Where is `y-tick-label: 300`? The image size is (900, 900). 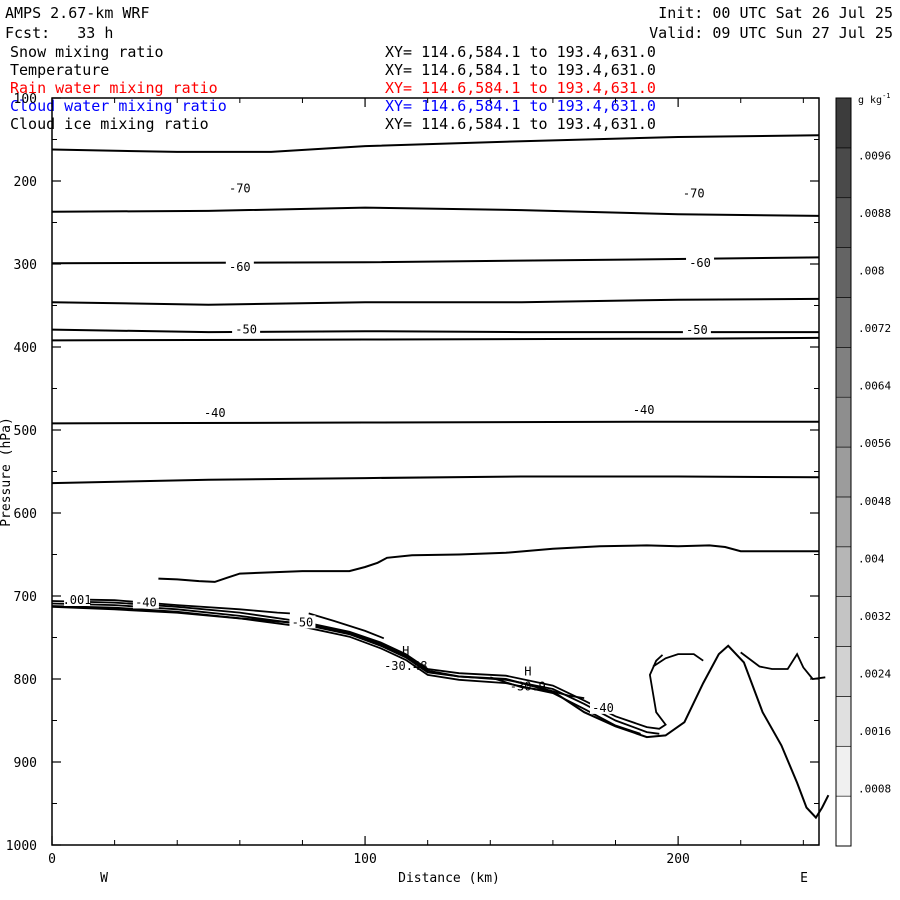
y-tick-label: 300 is located at coordinates (25, 265).